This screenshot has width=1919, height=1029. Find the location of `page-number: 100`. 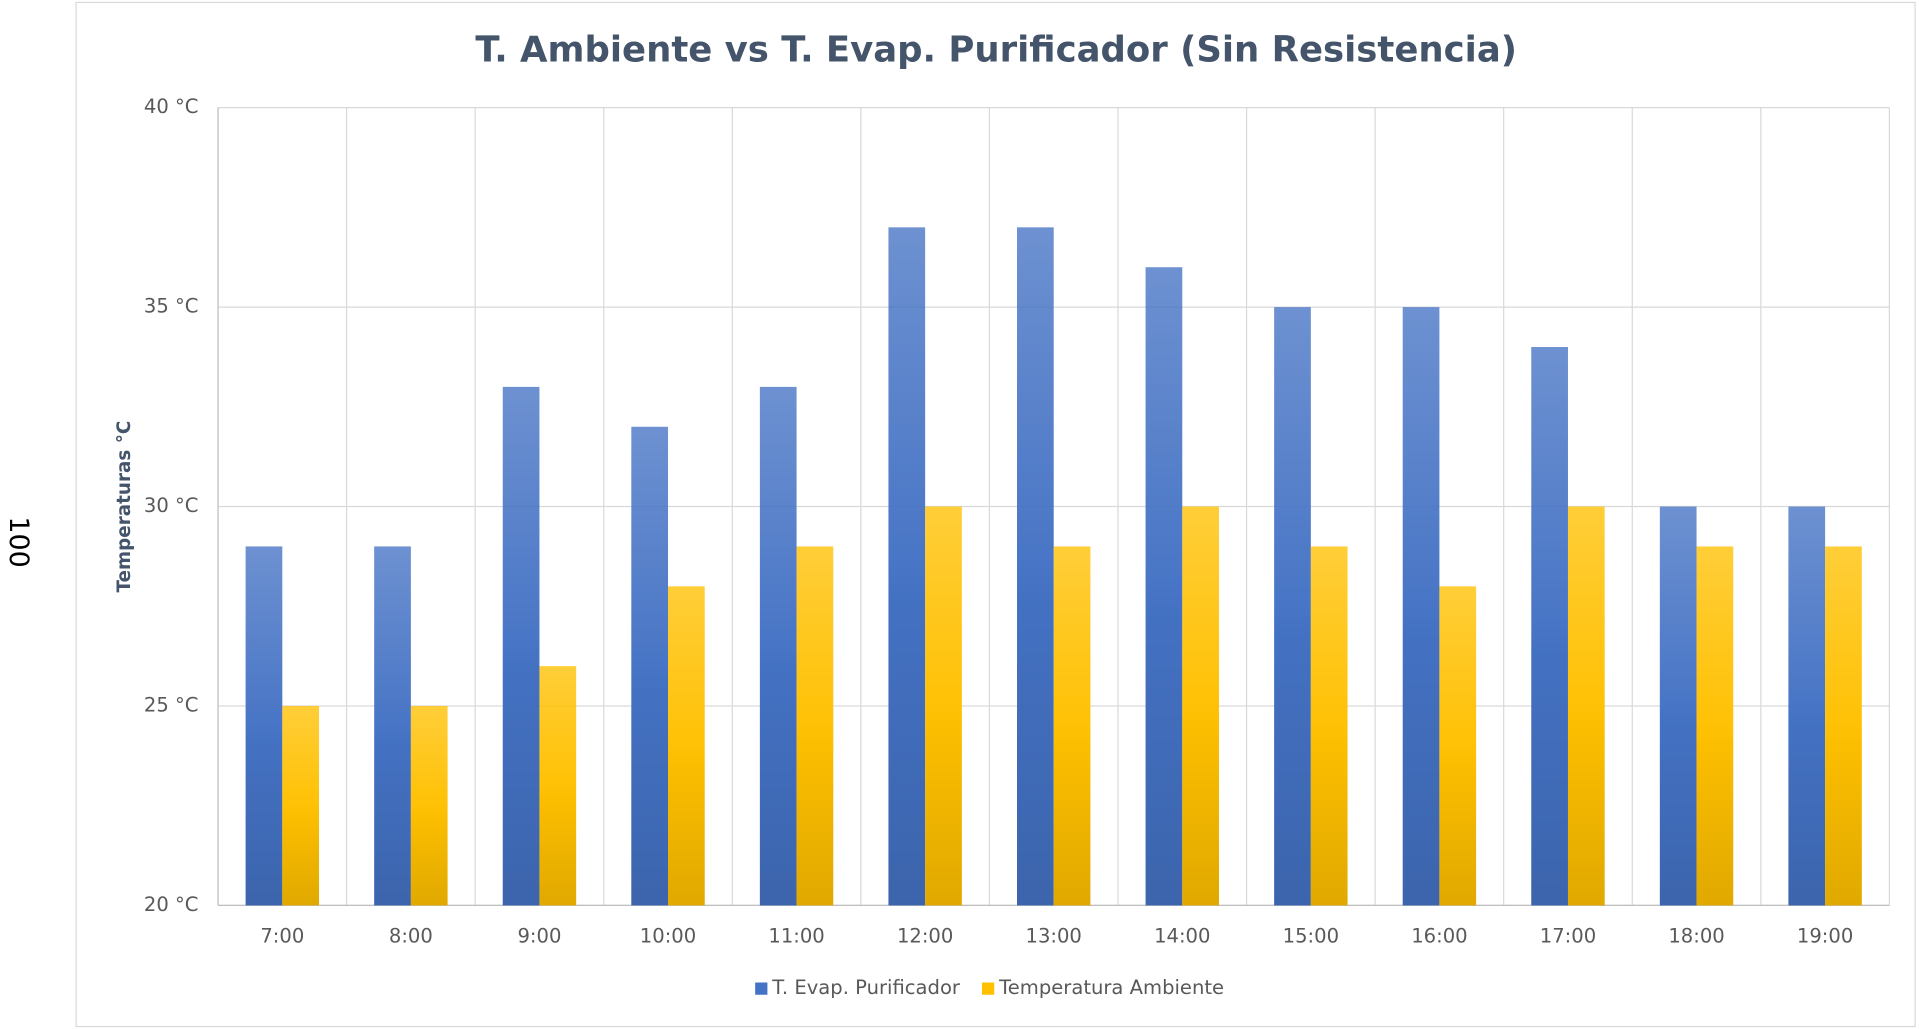

page-number: 100 is located at coordinates (18, 541).